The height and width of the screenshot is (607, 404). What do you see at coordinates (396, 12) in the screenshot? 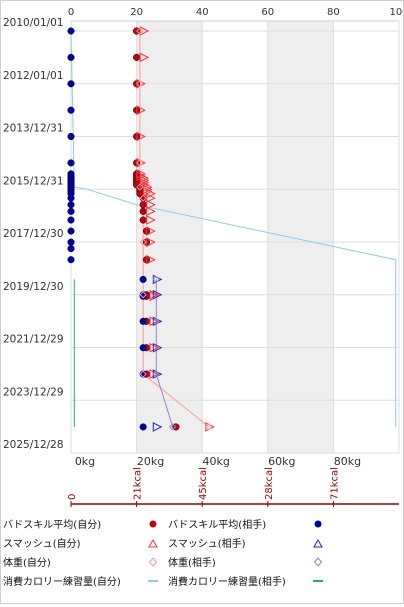
I see `top-tick-label: 100` at bounding box center [396, 12].